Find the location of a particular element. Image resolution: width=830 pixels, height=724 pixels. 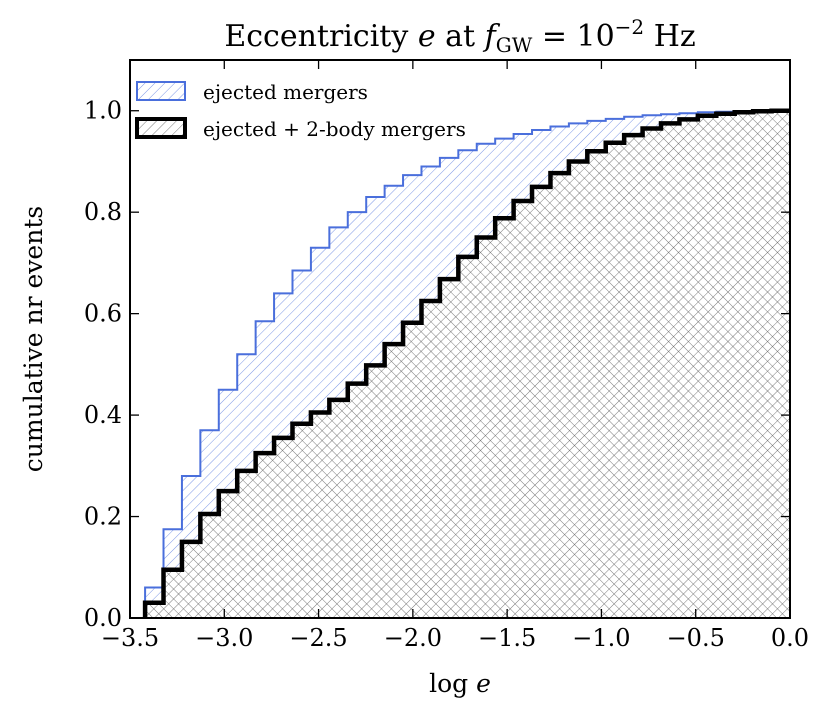

x-axis-label-var: e is located at coordinates (483, 683).